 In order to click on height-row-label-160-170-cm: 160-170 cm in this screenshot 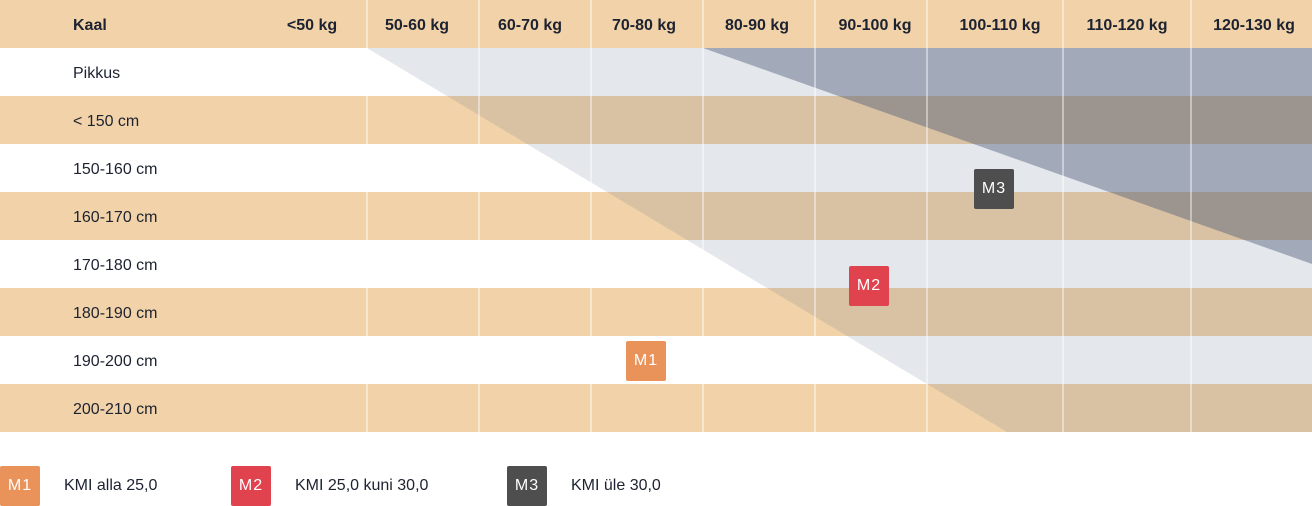, I will do `click(115, 217)`.